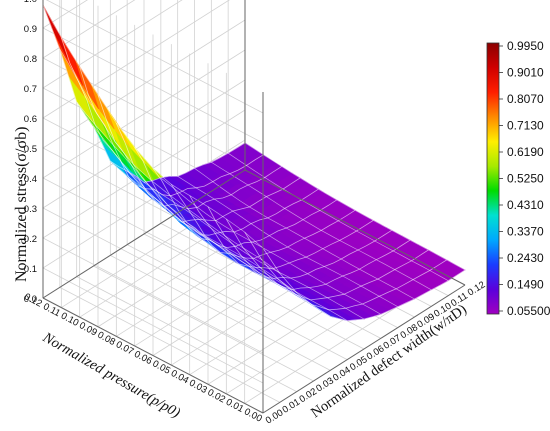  I want to click on colorbar-gradient, so click(493, 178).